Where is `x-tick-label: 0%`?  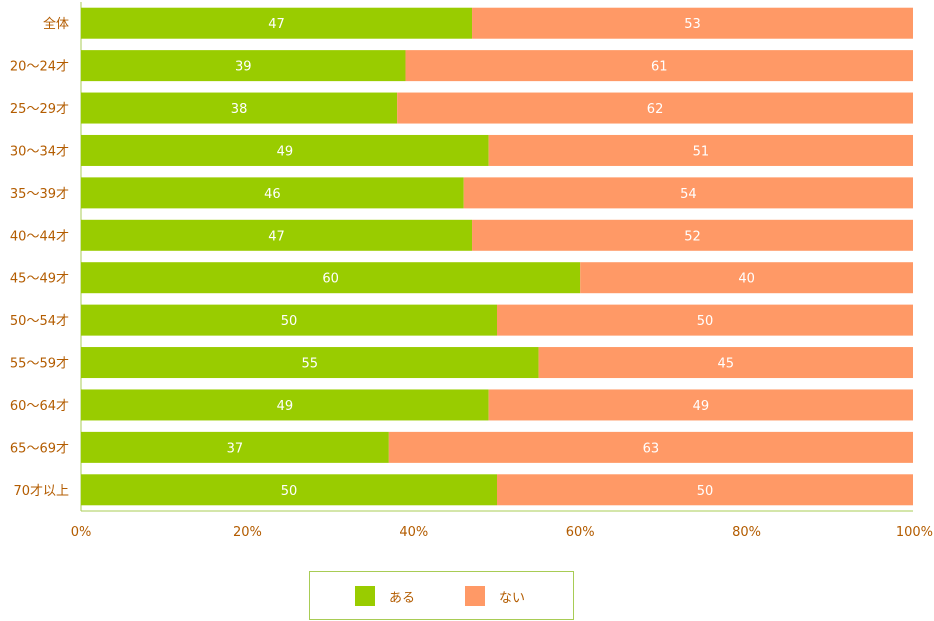 x-tick-label: 0% is located at coordinates (81, 532).